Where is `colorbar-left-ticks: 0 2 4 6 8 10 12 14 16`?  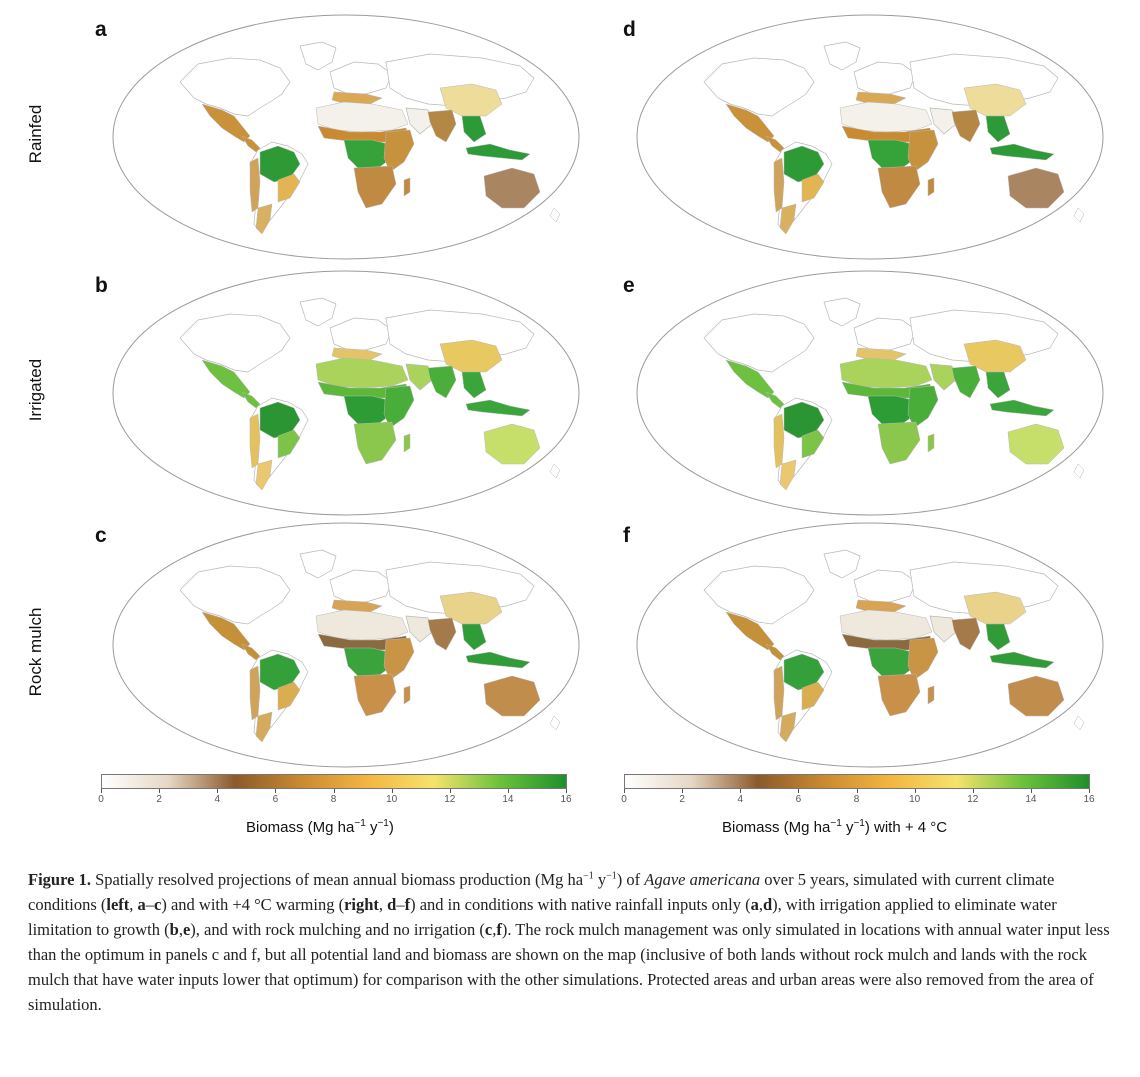
colorbar-left-ticks: 0 2 4 6 8 10 12 14 16 is located at coordinates (335, 792).